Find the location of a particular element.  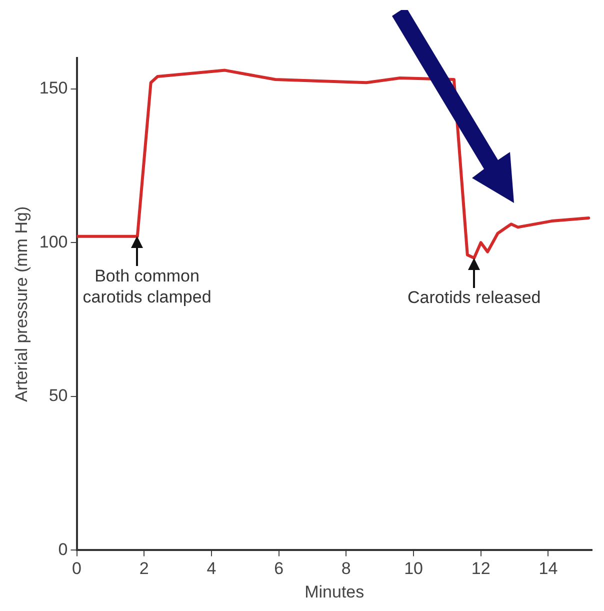

x-tick-label: 12 is located at coordinates (480, 568).